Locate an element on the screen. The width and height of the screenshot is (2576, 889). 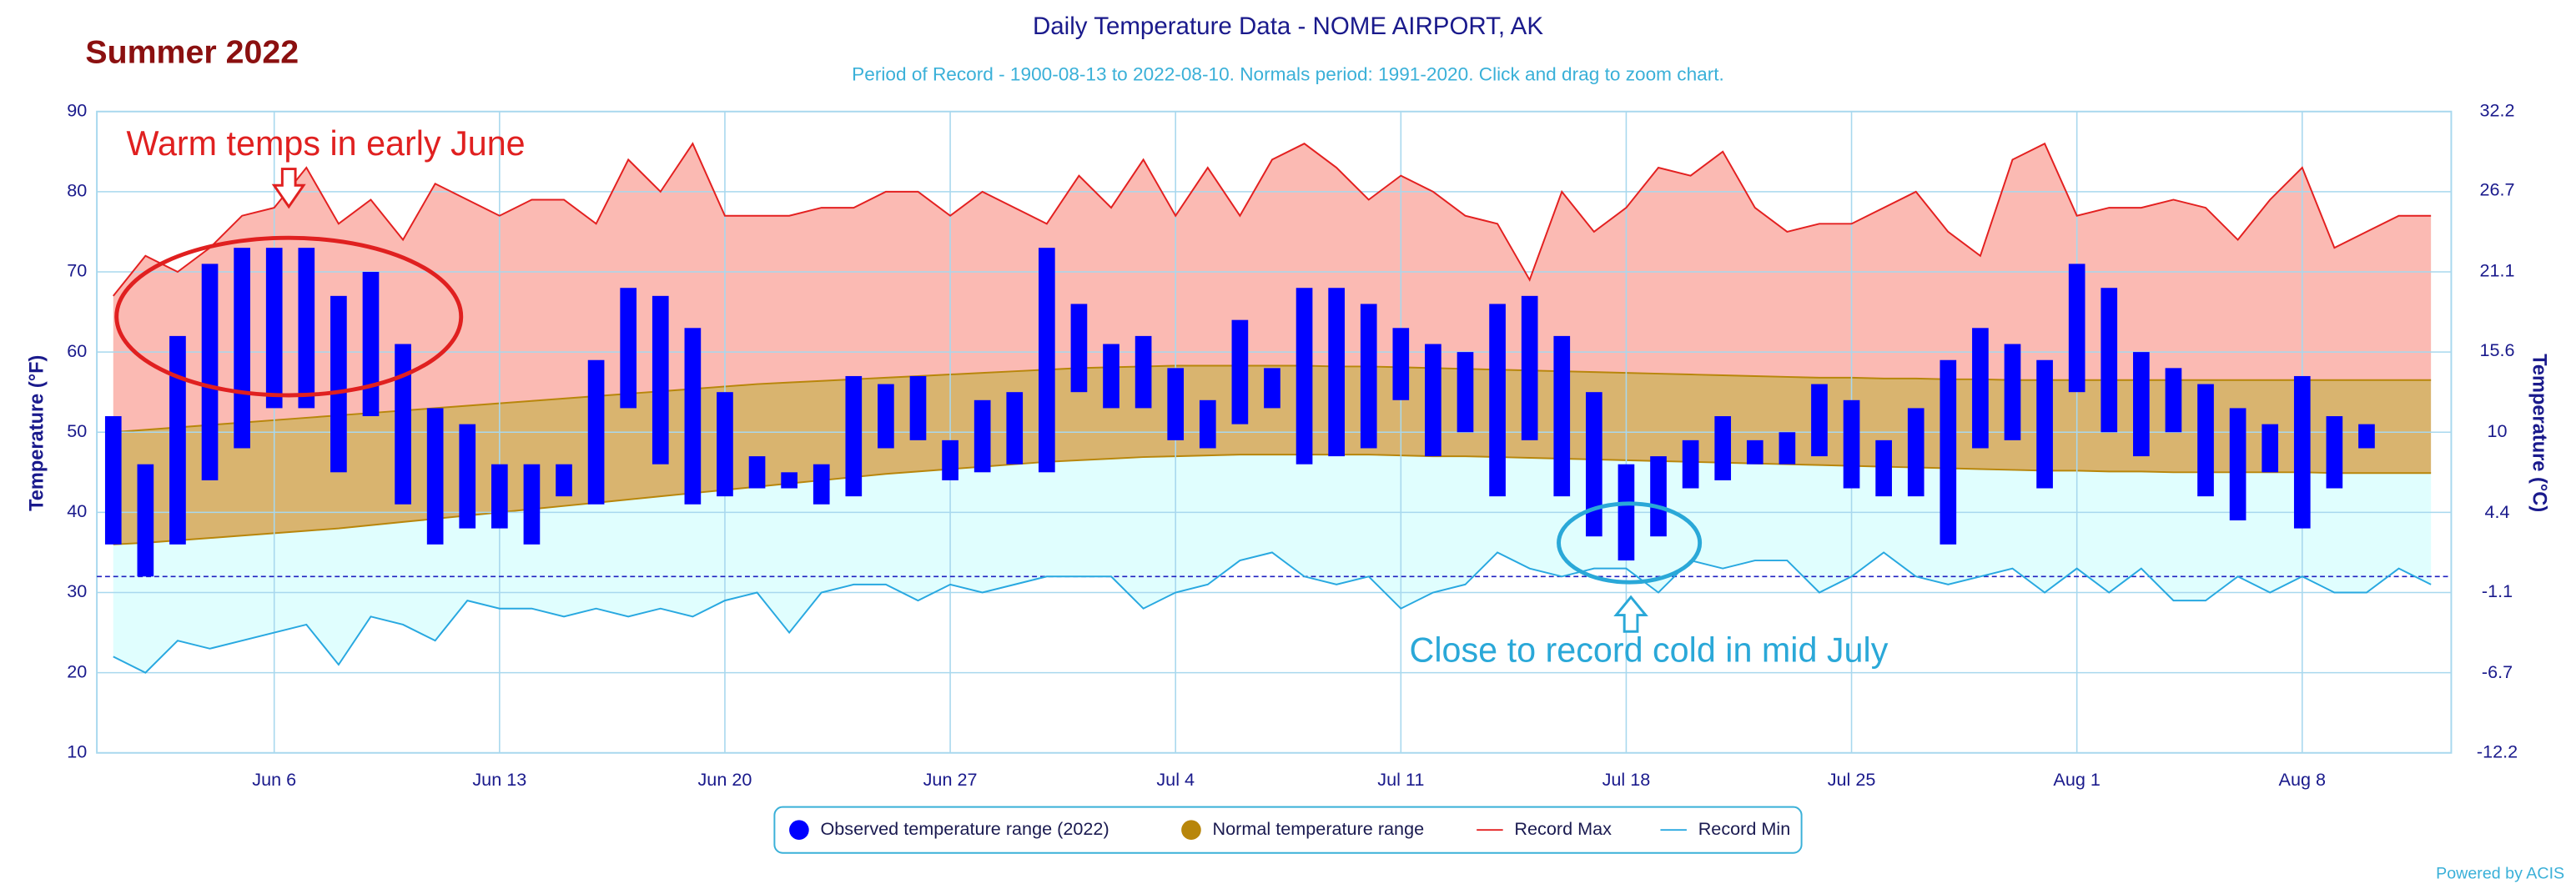
legend-label: Observed temperature range (2022) is located at coordinates (964, 828).